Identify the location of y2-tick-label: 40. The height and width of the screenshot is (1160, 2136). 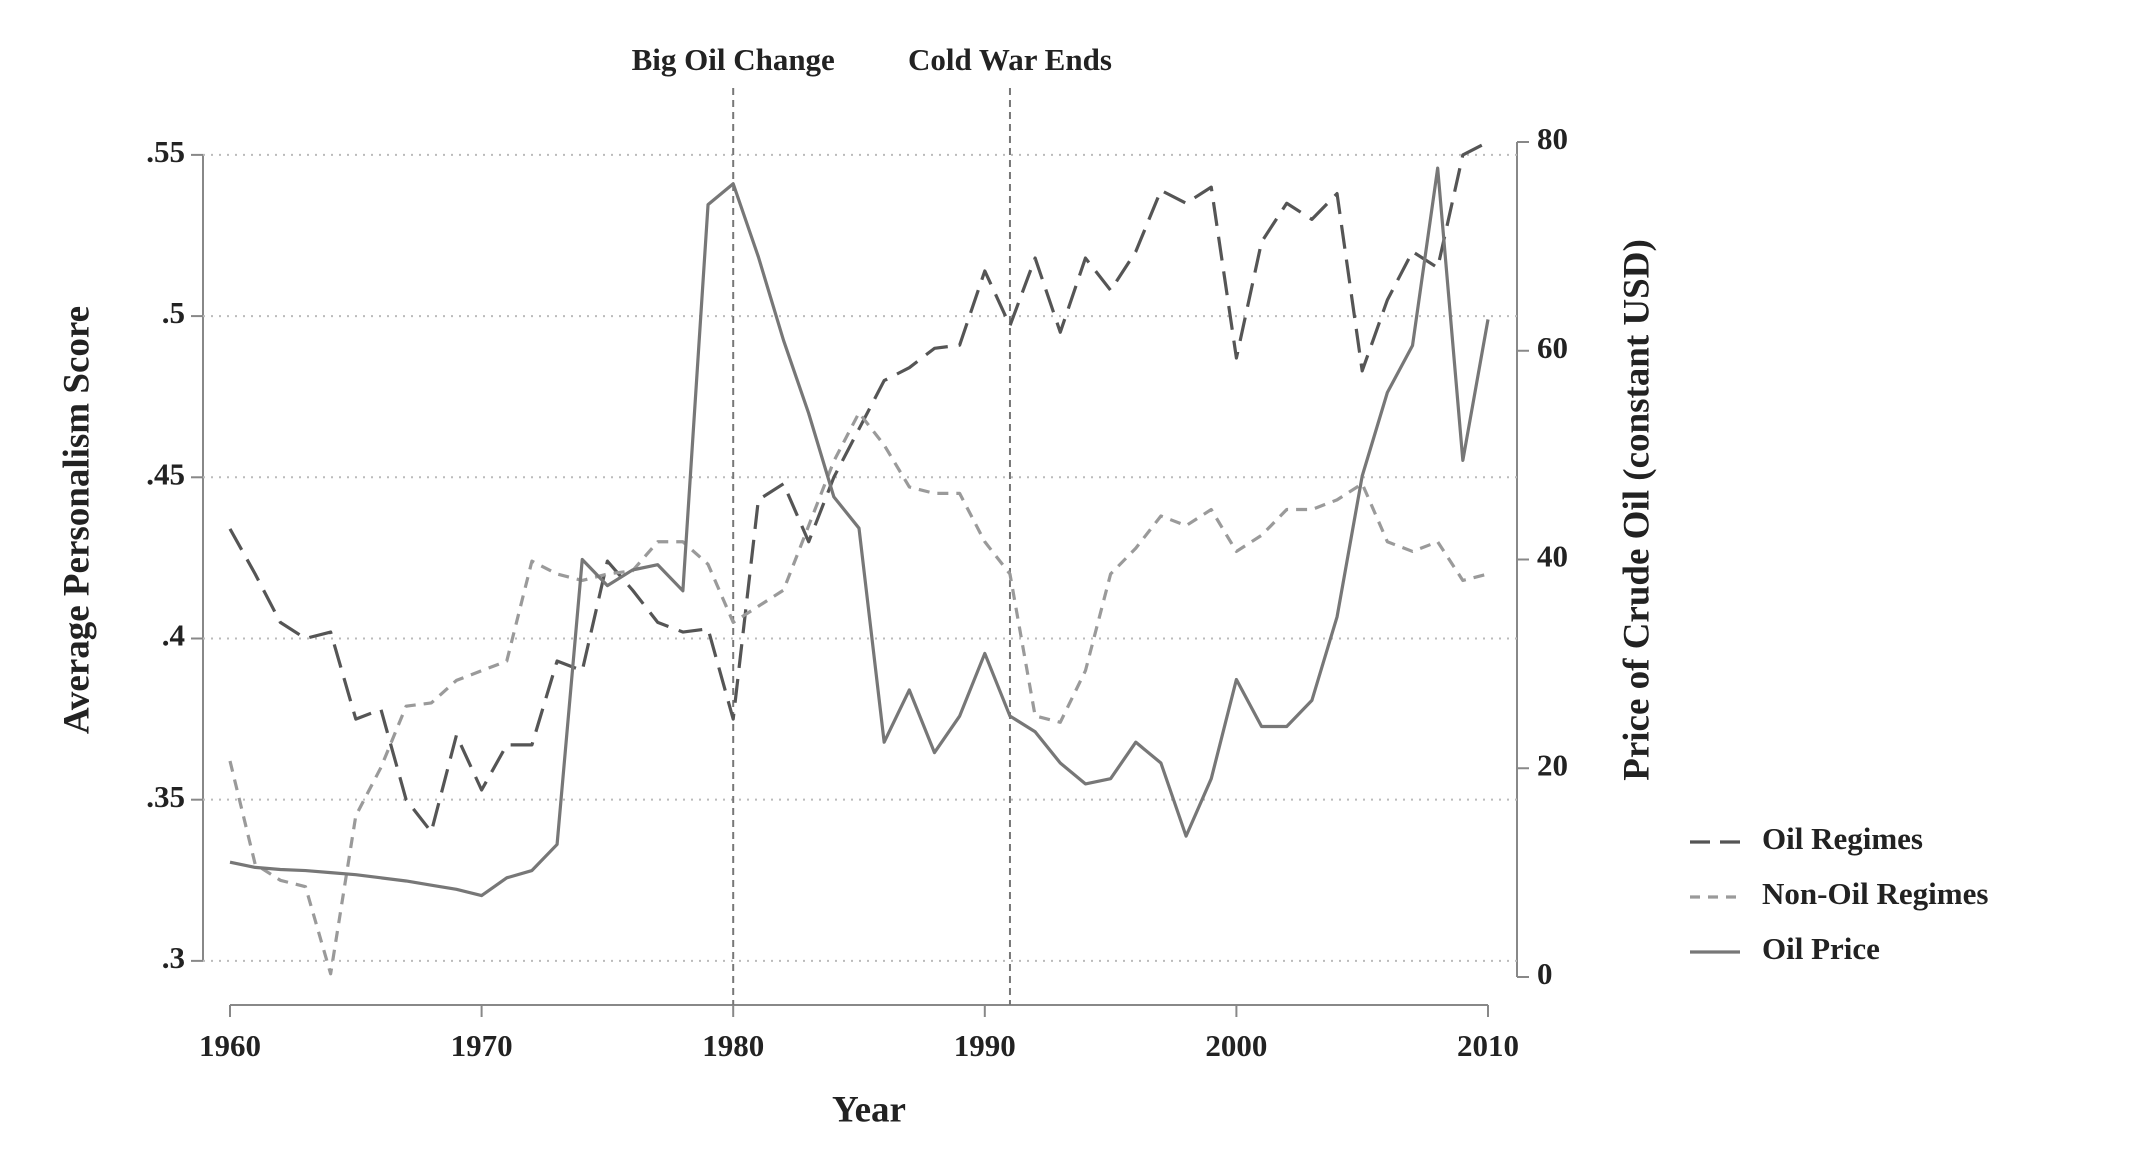
(1552, 556).